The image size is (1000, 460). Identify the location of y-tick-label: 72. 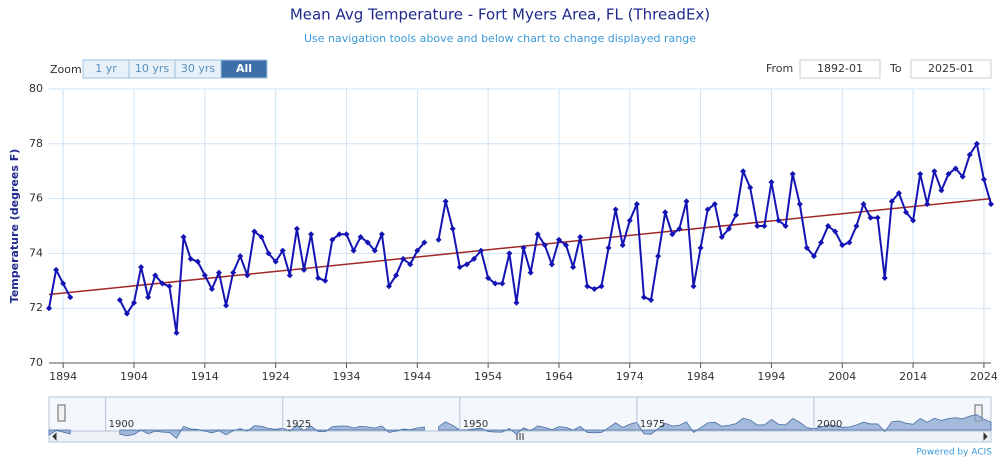
(36, 307).